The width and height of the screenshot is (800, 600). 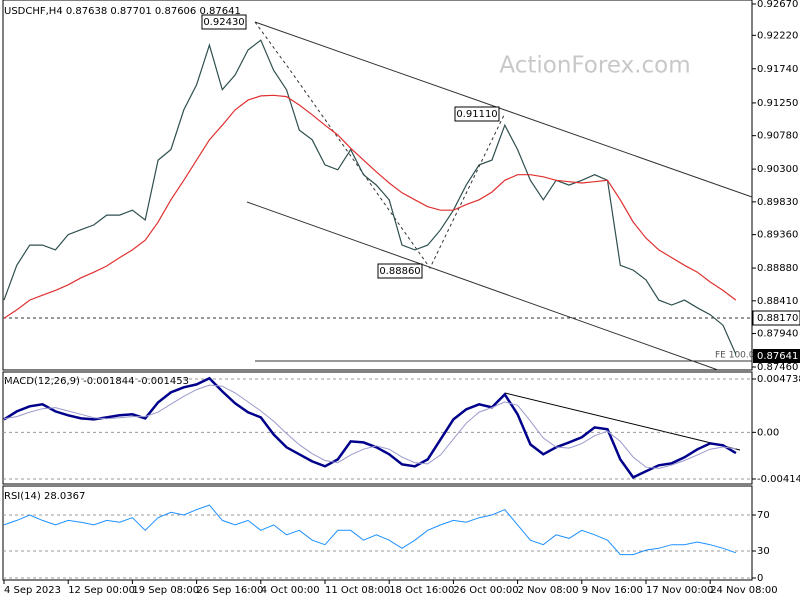 What do you see at coordinates (679, 590) in the screenshot?
I see `x-tick-label: 17 Nov 00:00` at bounding box center [679, 590].